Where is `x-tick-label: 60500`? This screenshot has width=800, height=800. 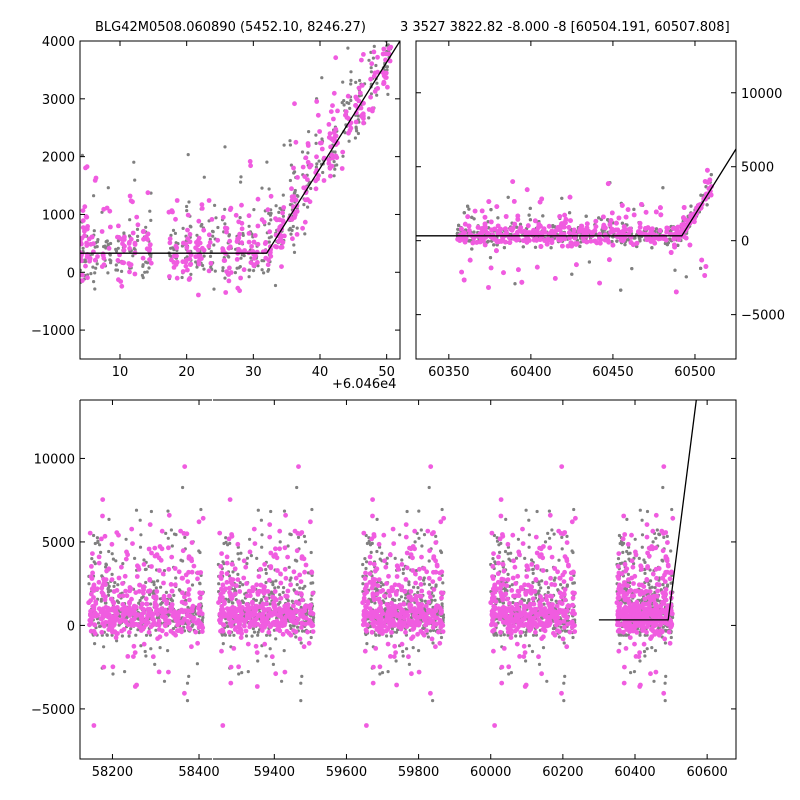 x-tick-label: 60500 is located at coordinates (694, 372).